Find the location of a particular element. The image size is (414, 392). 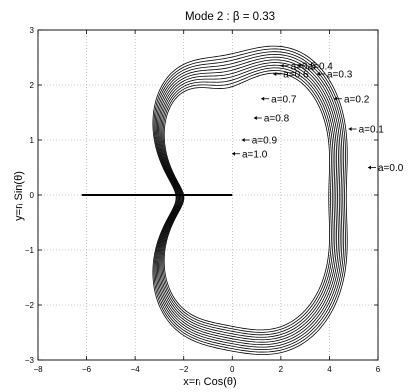

x-tick-label: −6 is located at coordinates (87, 369).